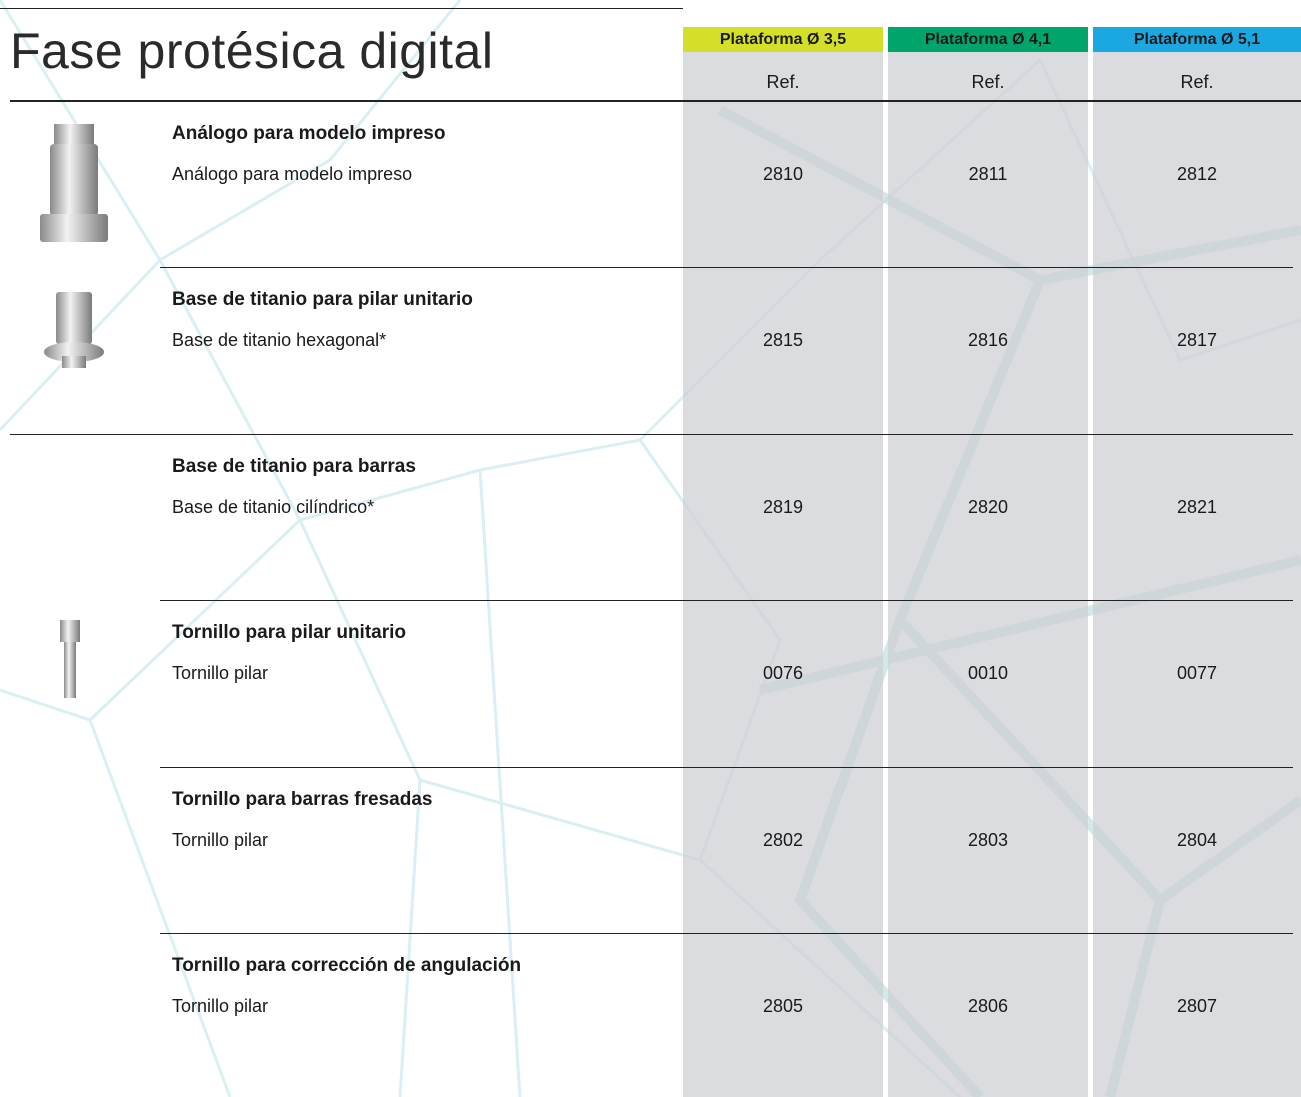 This screenshot has width=1301, height=1097. I want to click on reference-number: 2806, so click(988, 1006).